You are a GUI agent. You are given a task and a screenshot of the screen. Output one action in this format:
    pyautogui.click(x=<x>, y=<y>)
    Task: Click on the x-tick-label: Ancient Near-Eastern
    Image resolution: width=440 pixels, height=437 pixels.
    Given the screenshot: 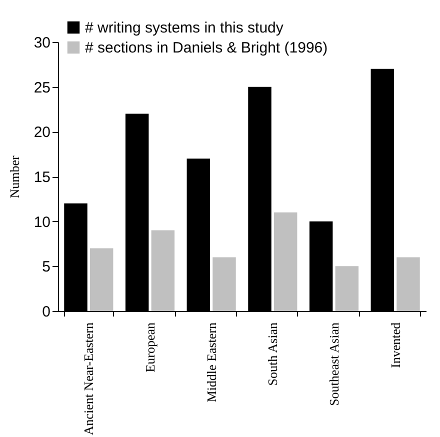 What is the action you would take?
    pyautogui.click(x=88, y=379)
    